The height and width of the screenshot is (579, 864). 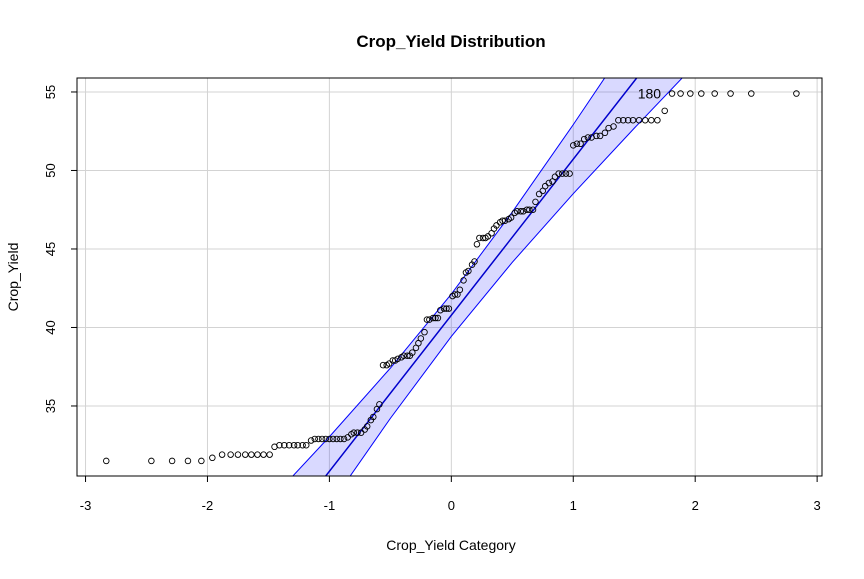 What do you see at coordinates (450, 545) in the screenshot?
I see `x-axis-label: Crop_Yield Category` at bounding box center [450, 545].